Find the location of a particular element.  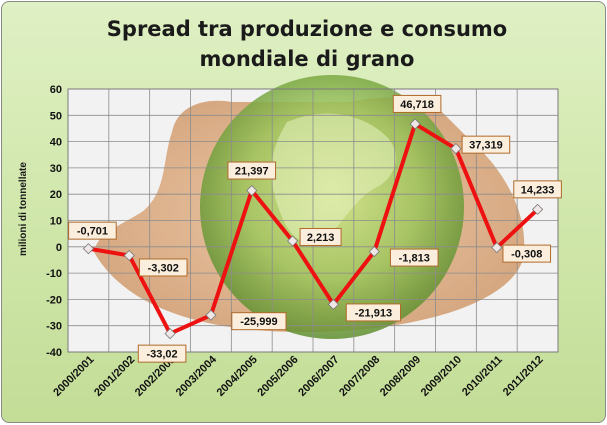

data-label: -3,302 is located at coordinates (163, 268).